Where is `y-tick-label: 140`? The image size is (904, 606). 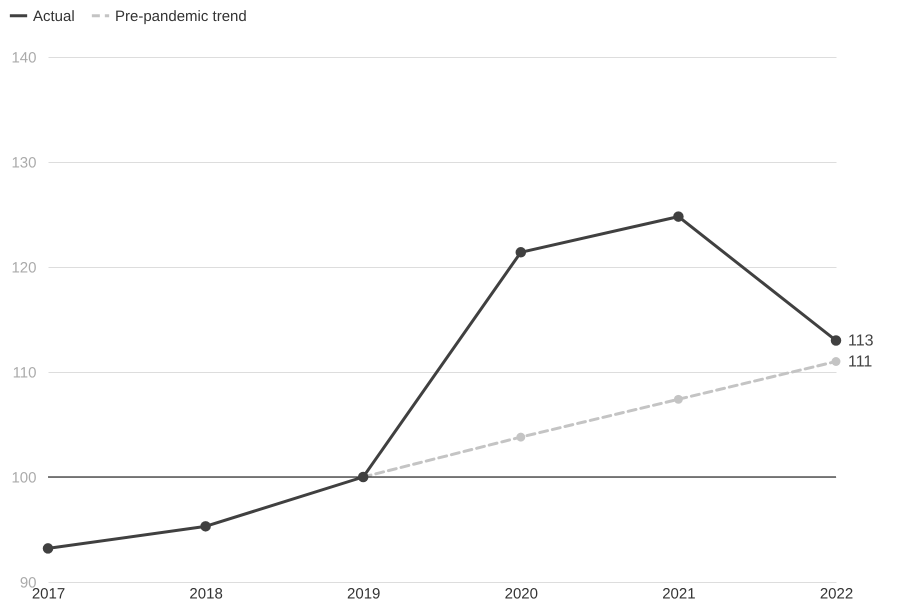
y-tick-label: 140 is located at coordinates (23, 58).